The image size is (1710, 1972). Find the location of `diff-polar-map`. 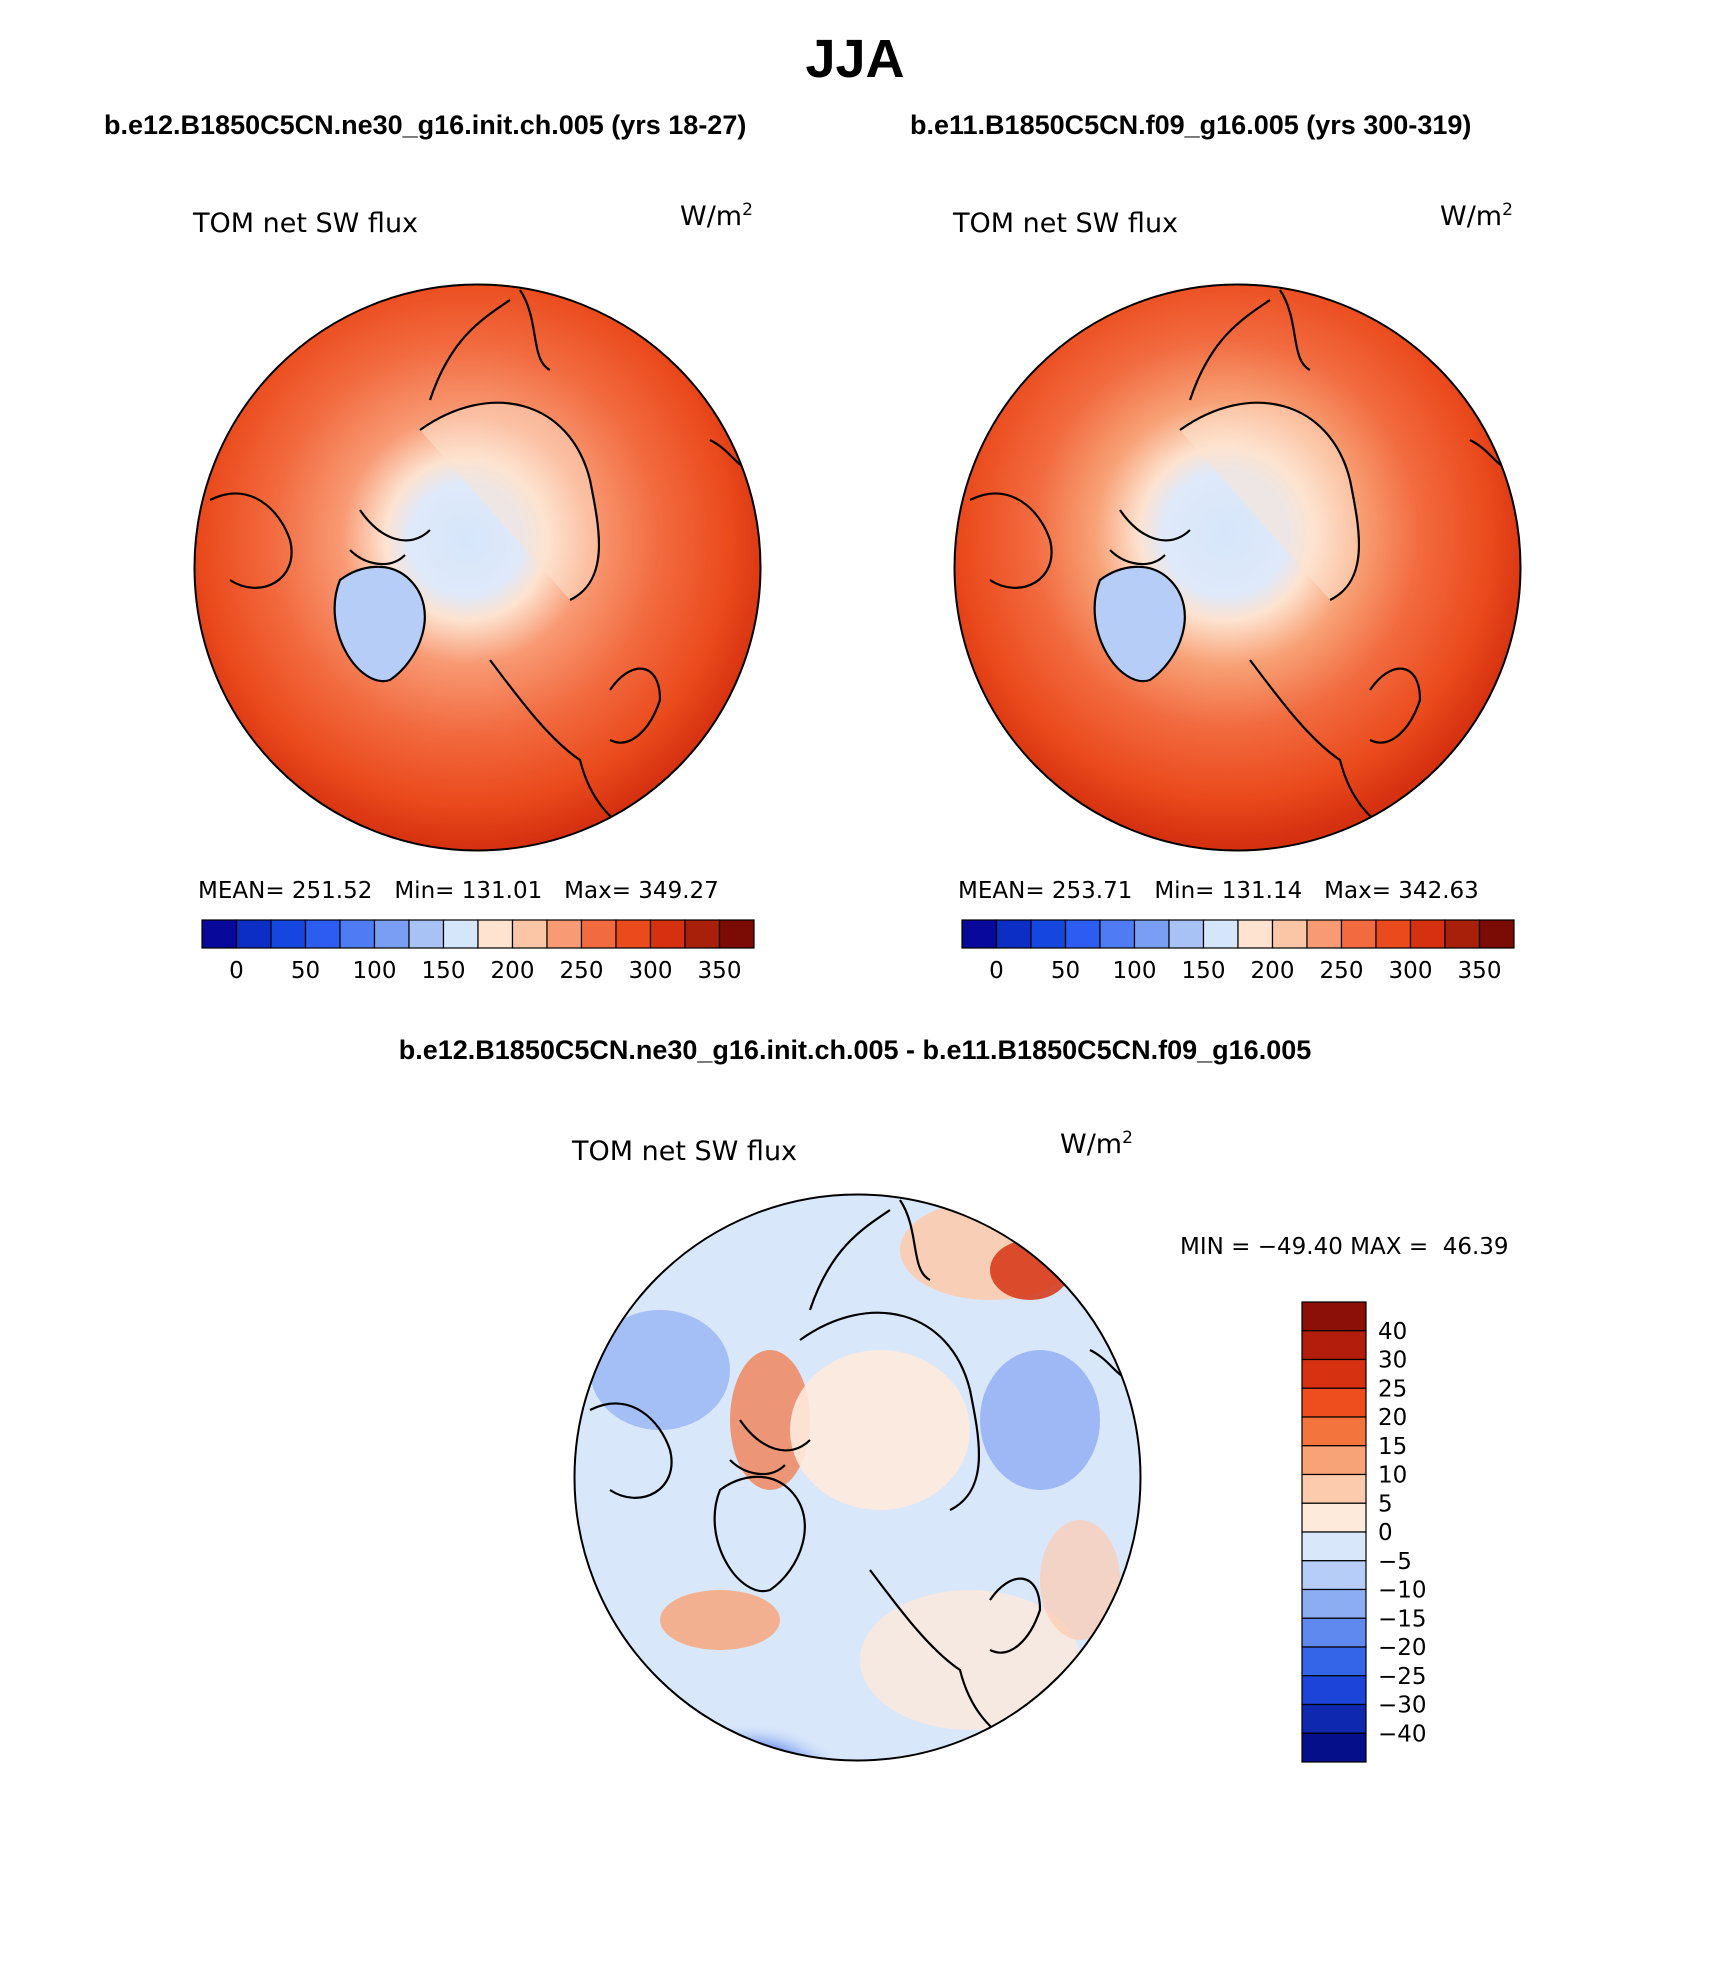

diff-polar-map is located at coordinates (857, 1477).